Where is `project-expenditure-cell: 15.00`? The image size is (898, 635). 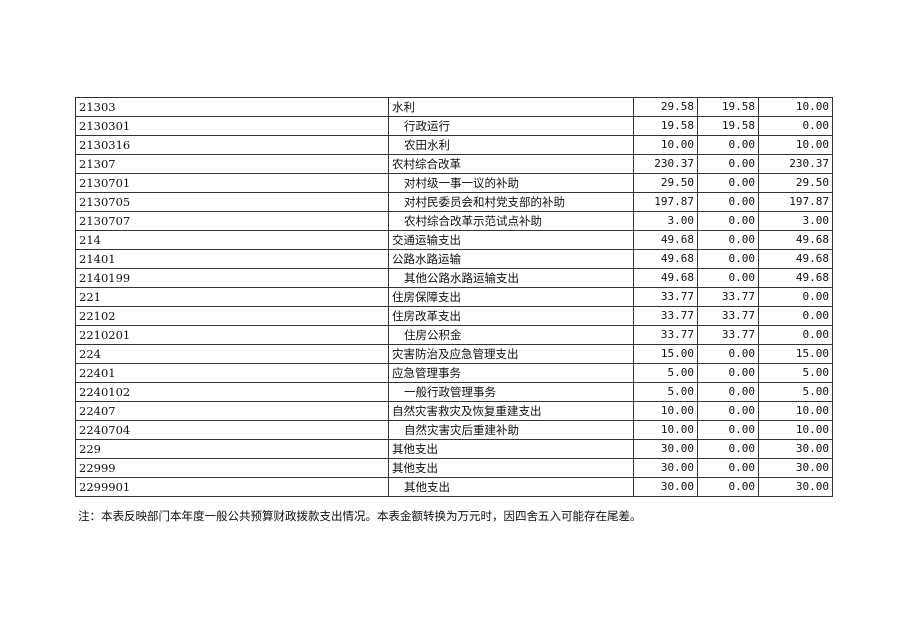 project-expenditure-cell: 15.00 is located at coordinates (795, 354).